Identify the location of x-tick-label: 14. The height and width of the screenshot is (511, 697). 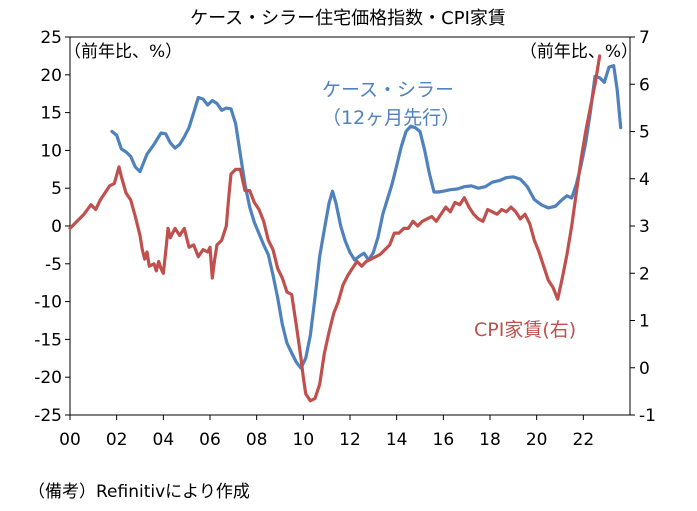
(397, 440).